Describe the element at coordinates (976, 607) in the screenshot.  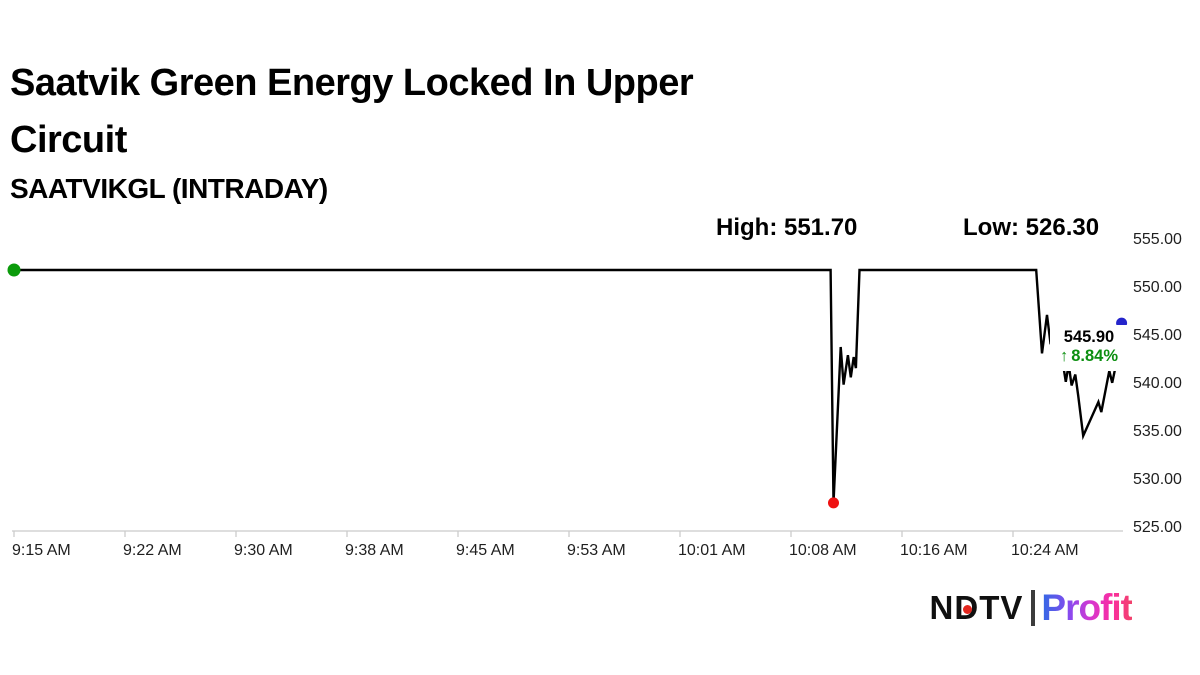
I see `ndtv-wordmark: NDTV` at that location.